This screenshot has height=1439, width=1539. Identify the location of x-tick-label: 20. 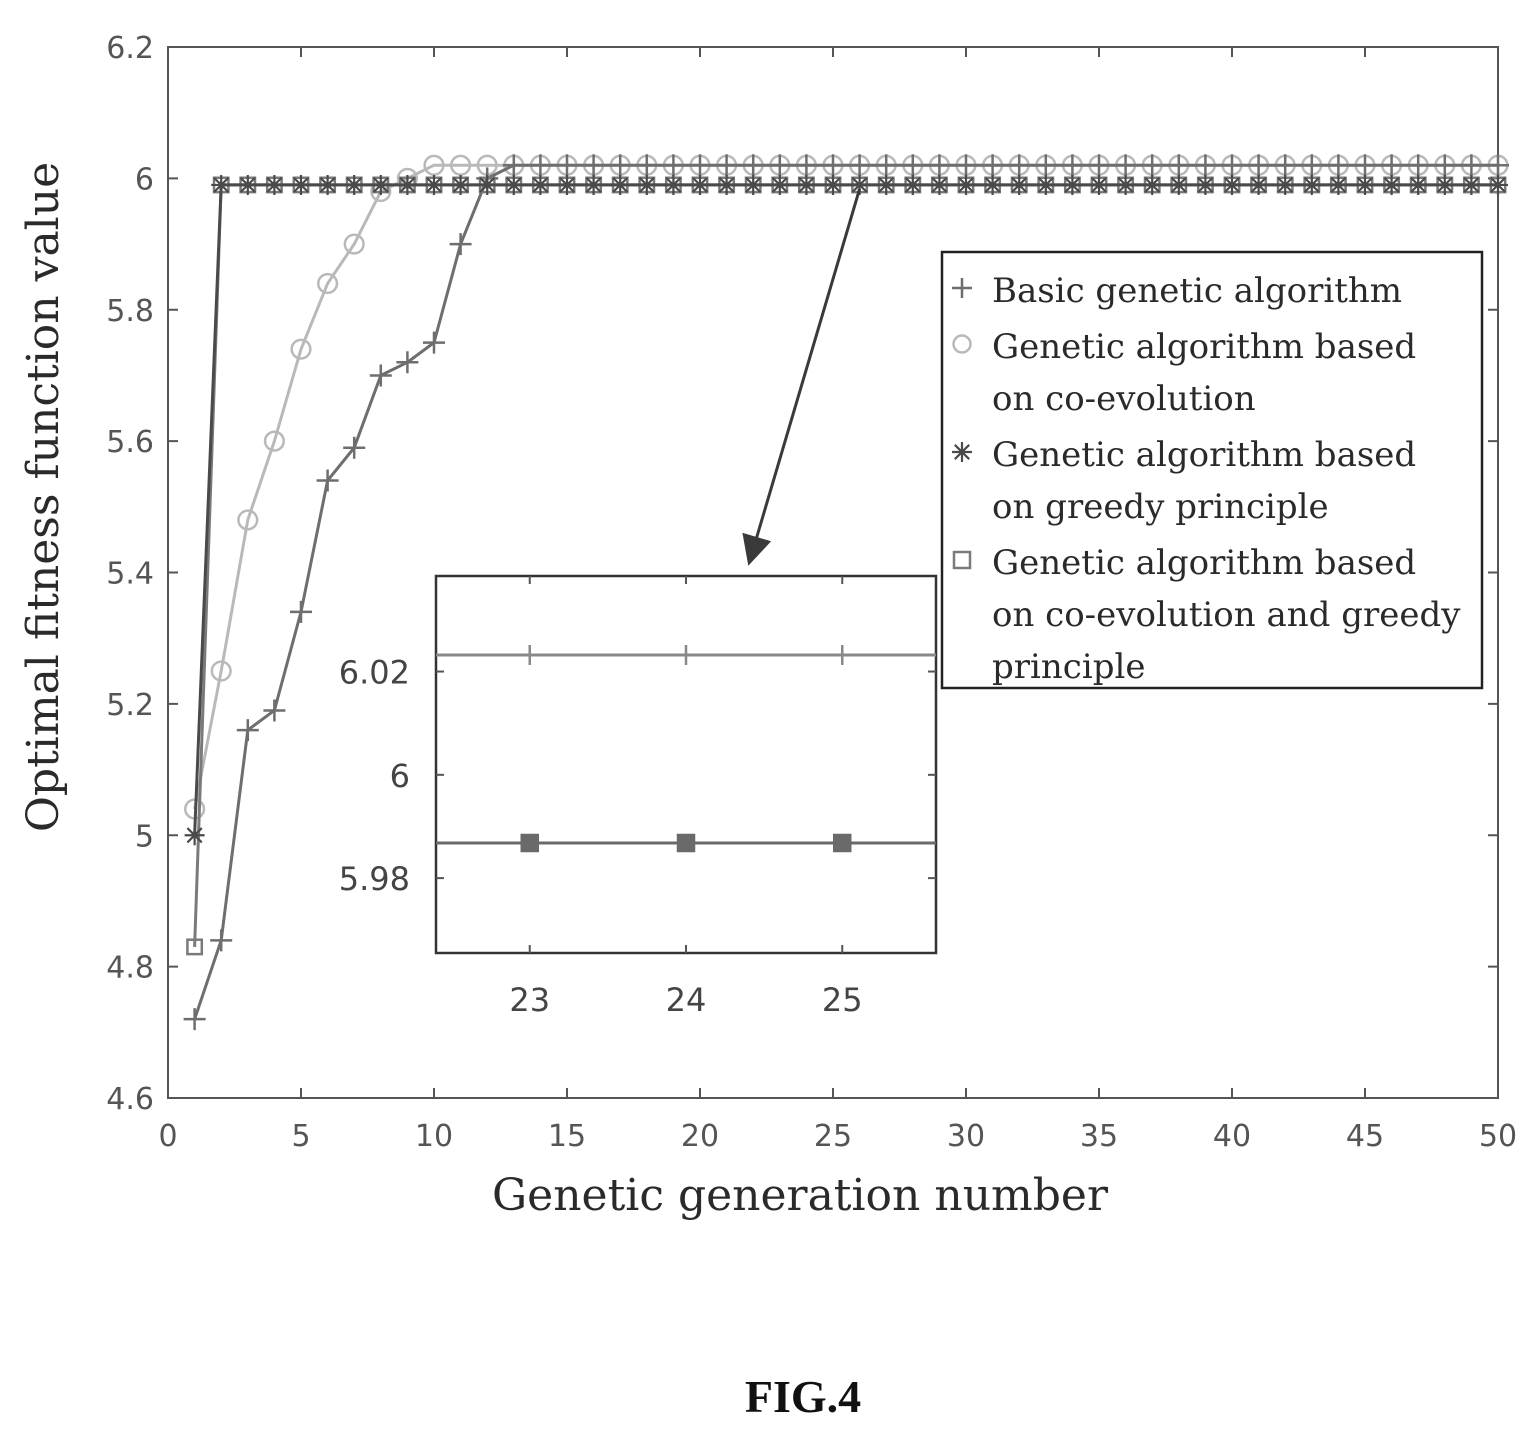
(700, 1136).